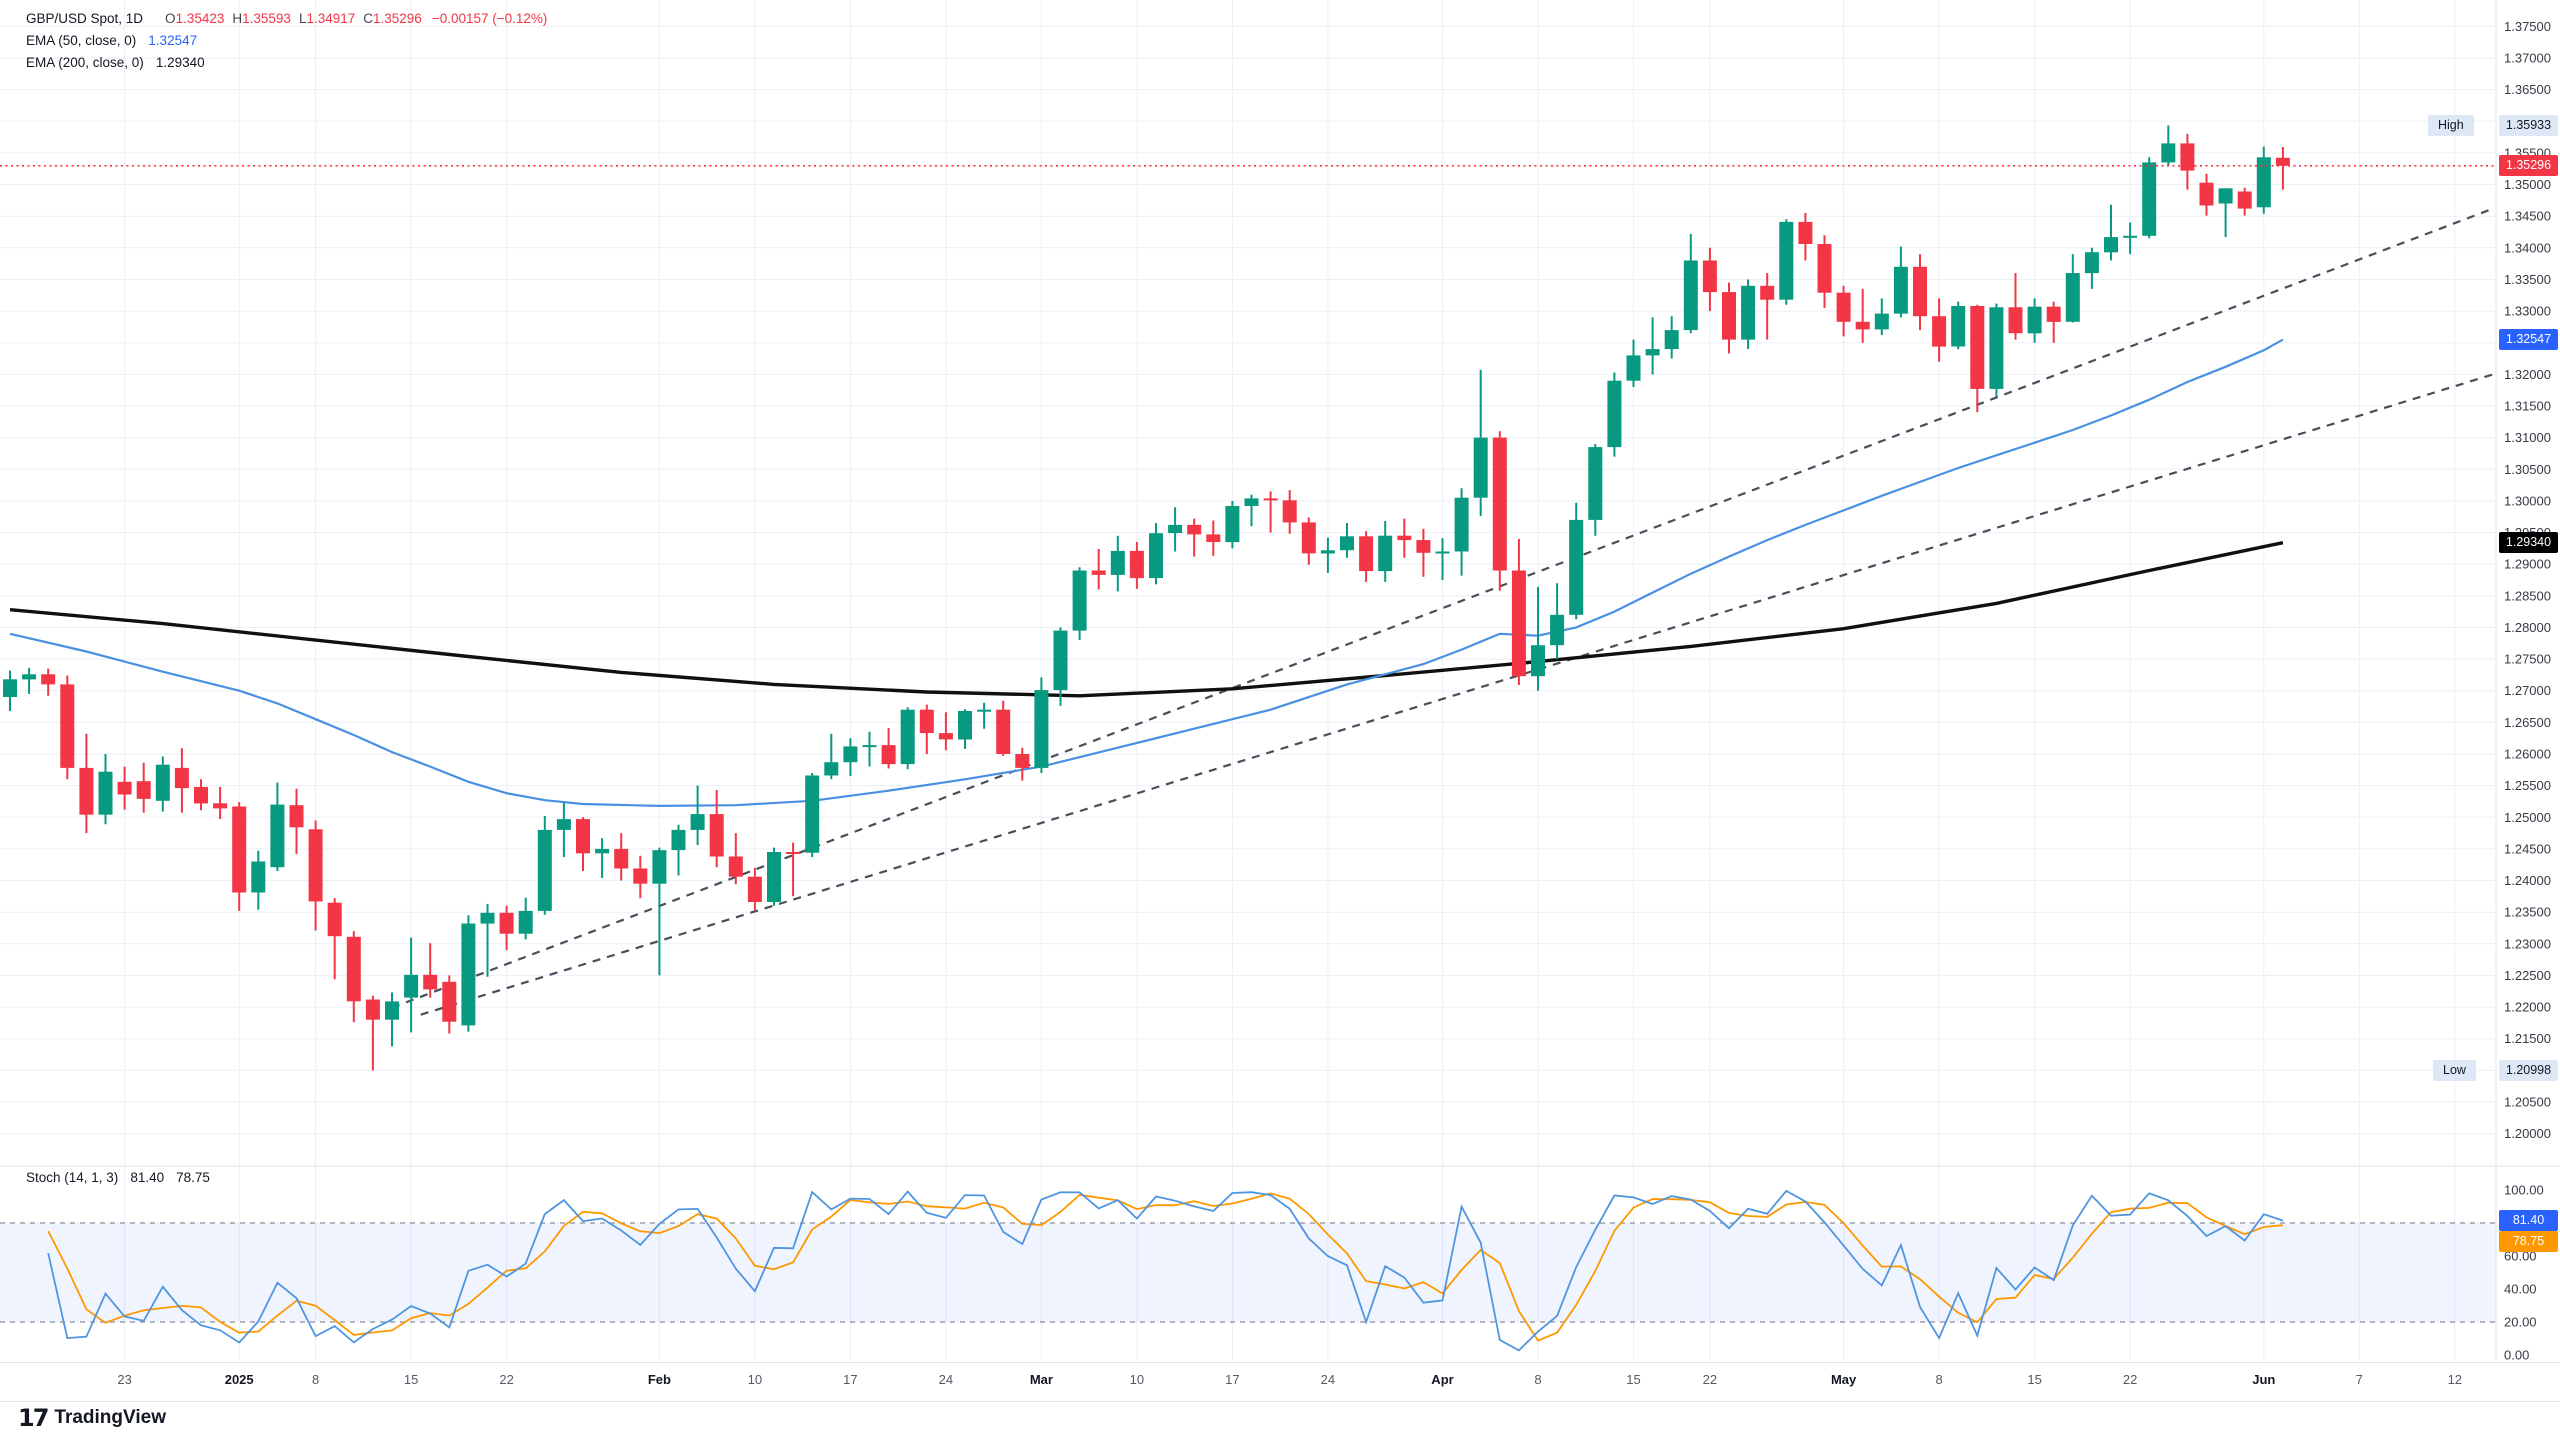 Image resolution: width=2560 pixels, height=1435 pixels. What do you see at coordinates (2527, 58) in the screenshot?
I see `svg-text: 1.37000` at bounding box center [2527, 58].